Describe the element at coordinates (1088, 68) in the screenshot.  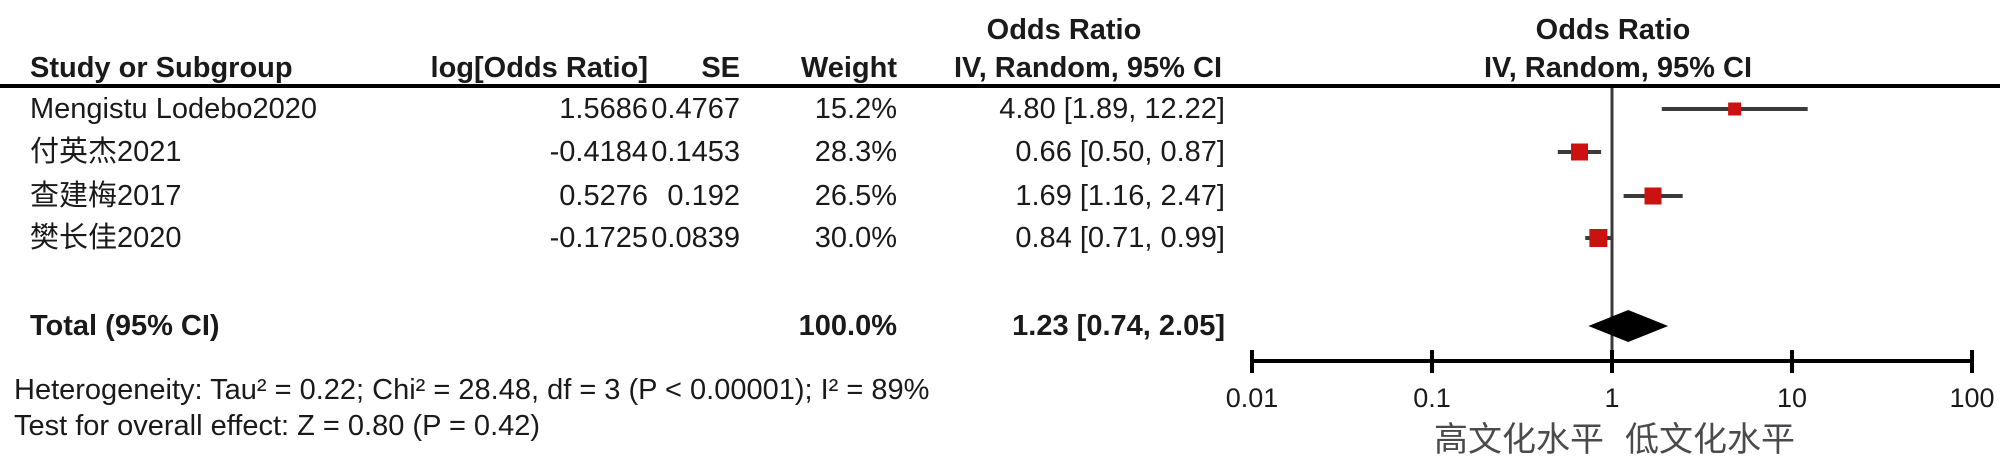
I see `column-header-odds-ratio-method: IV, Random, 95% CI` at that location.